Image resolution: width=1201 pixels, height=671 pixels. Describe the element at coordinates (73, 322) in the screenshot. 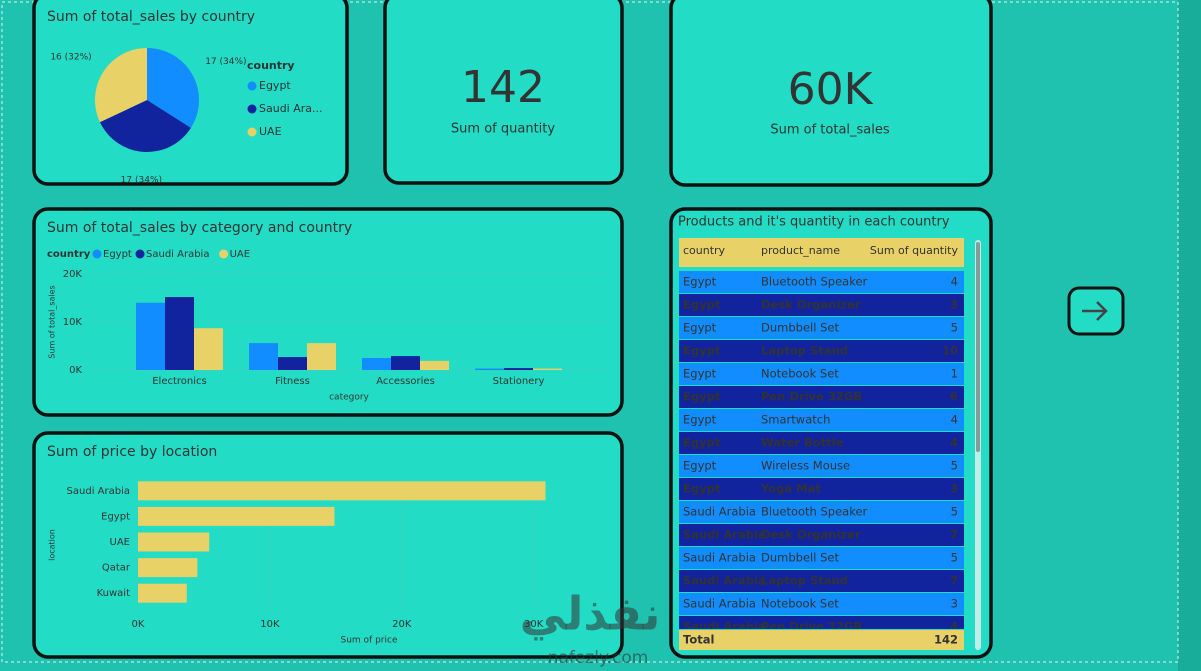

I see `y-tick-label: 10K` at that location.